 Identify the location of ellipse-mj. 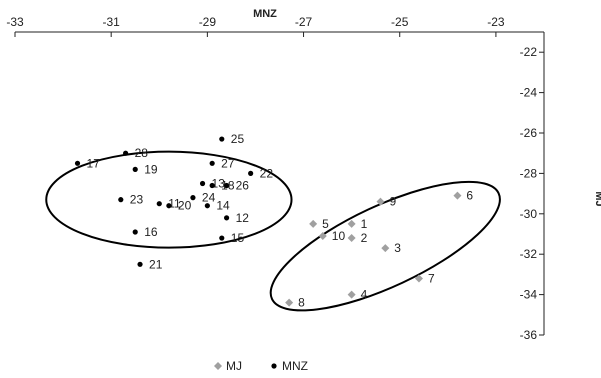
(385, 246).